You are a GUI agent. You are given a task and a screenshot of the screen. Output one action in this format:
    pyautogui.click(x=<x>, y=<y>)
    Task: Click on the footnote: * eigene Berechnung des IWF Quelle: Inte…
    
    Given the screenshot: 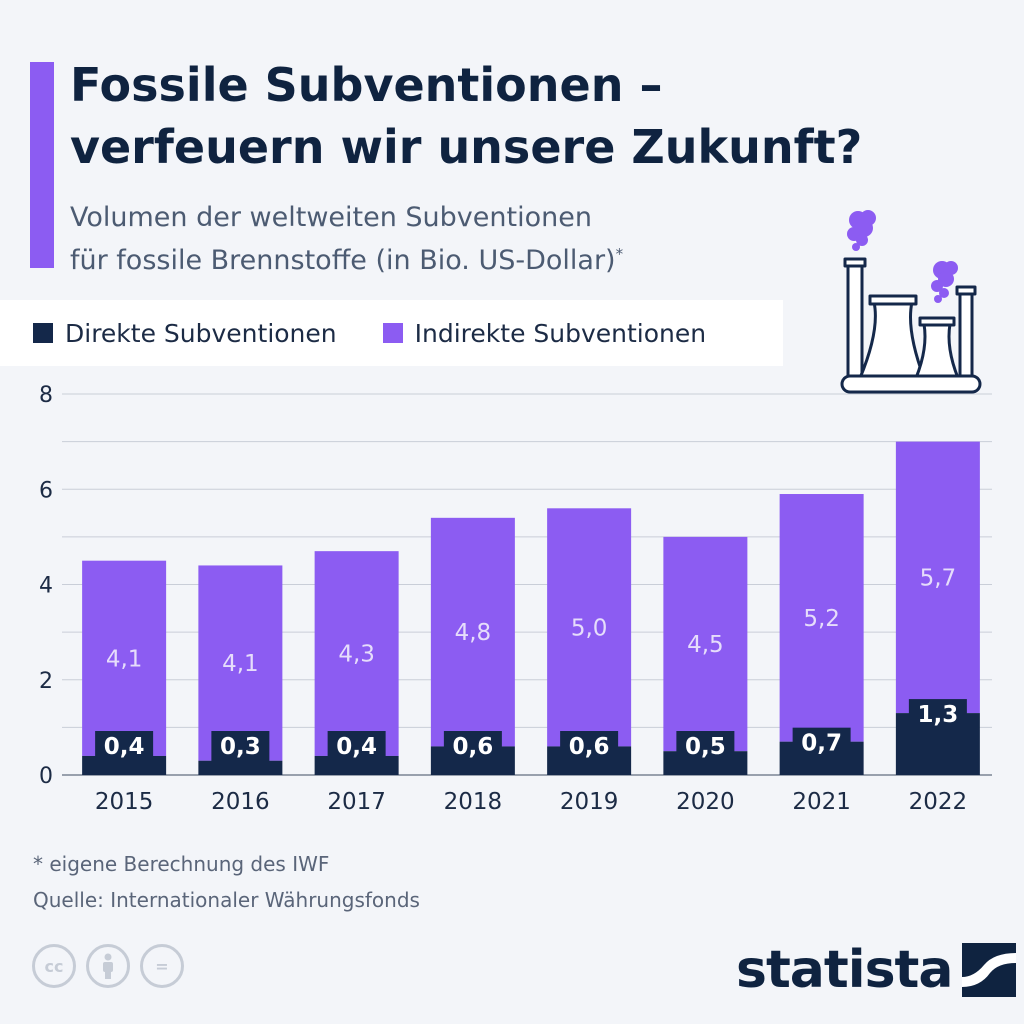 What is the action you would take?
    pyautogui.click(x=226, y=882)
    